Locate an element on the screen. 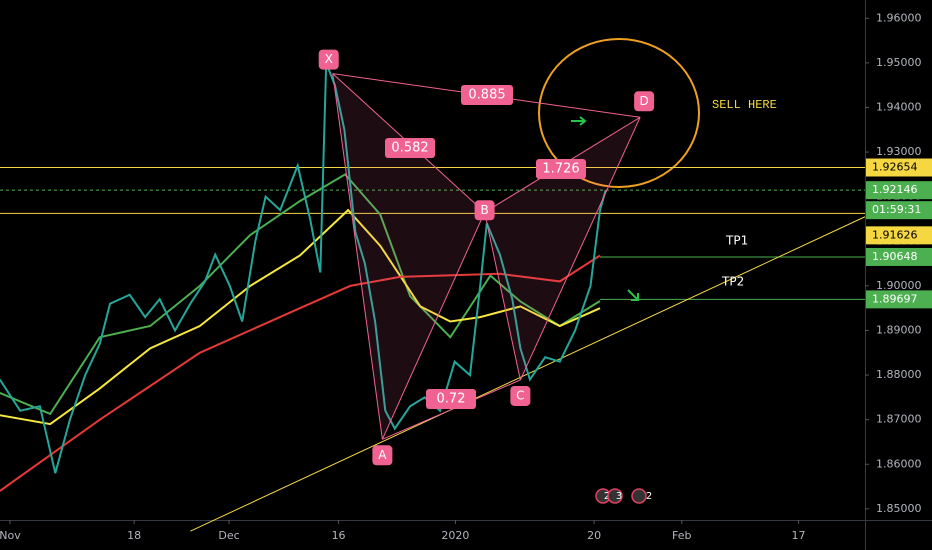  event-count: 3 is located at coordinates (619, 496).